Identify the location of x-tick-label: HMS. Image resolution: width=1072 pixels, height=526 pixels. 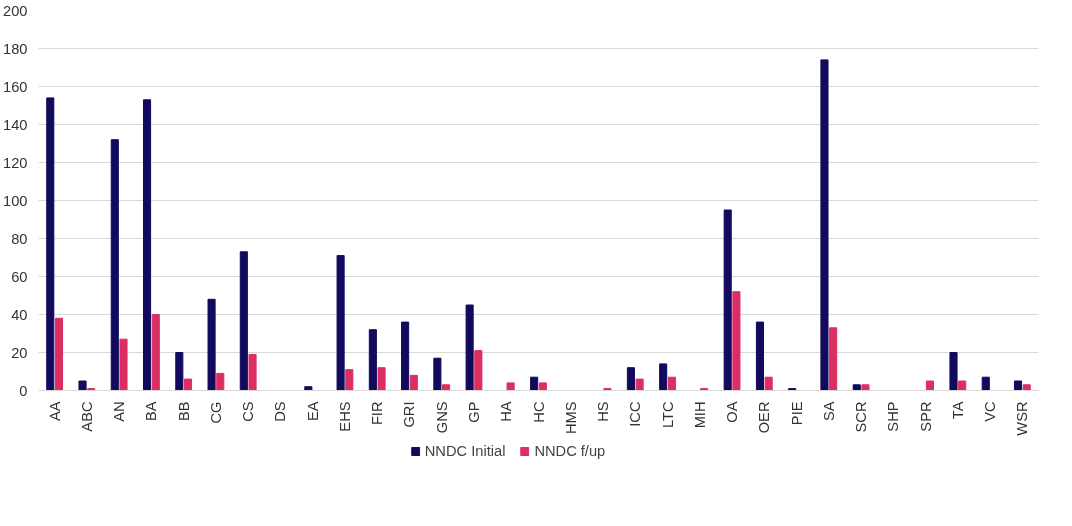
(570, 418).